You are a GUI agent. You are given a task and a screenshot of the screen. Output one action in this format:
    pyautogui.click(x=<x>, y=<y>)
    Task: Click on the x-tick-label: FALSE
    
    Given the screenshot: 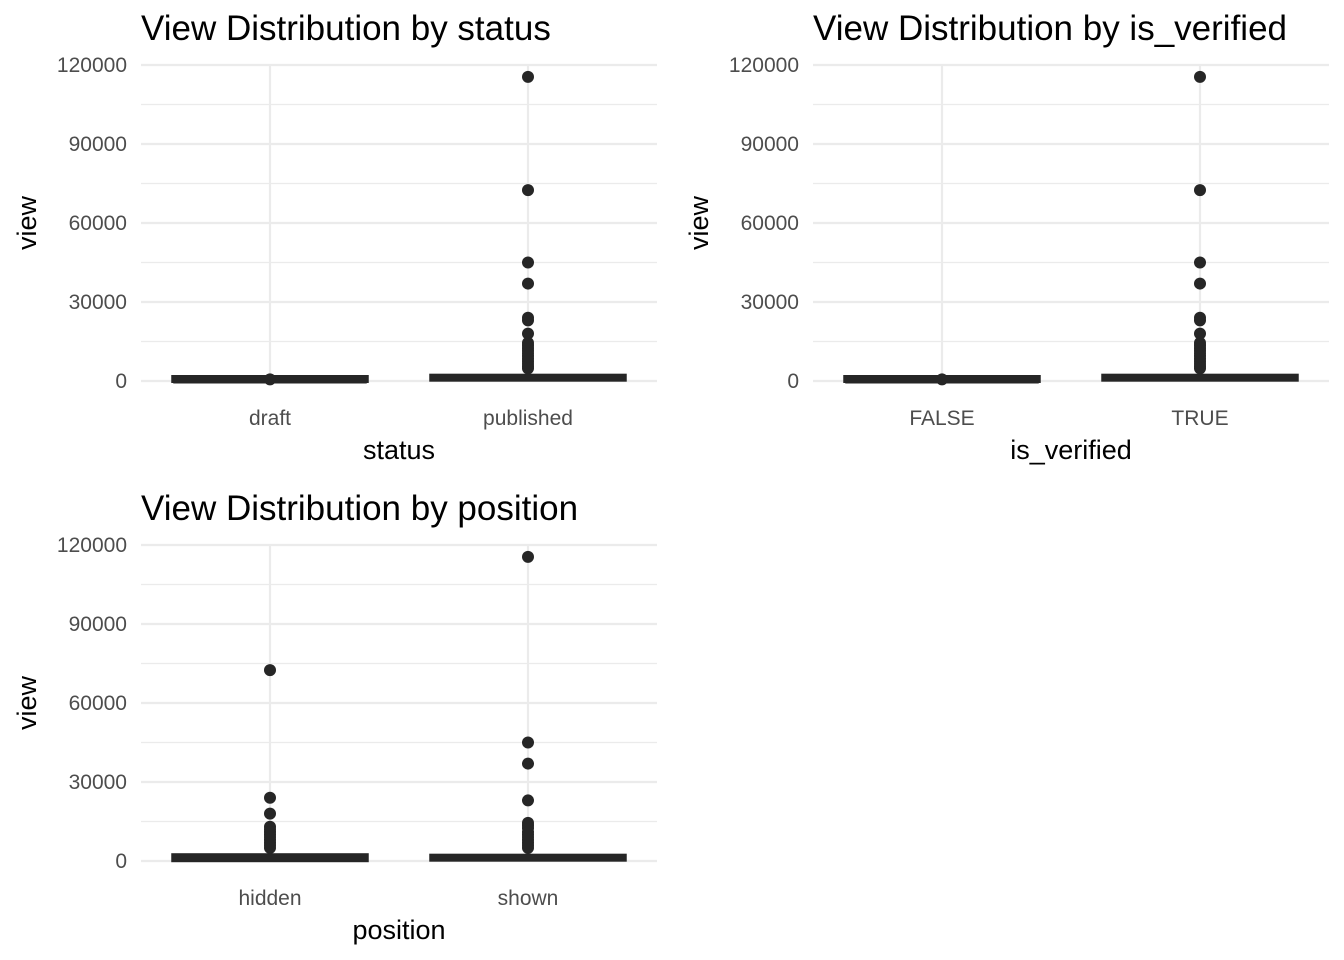 What is the action you would take?
    pyautogui.click(x=941, y=418)
    